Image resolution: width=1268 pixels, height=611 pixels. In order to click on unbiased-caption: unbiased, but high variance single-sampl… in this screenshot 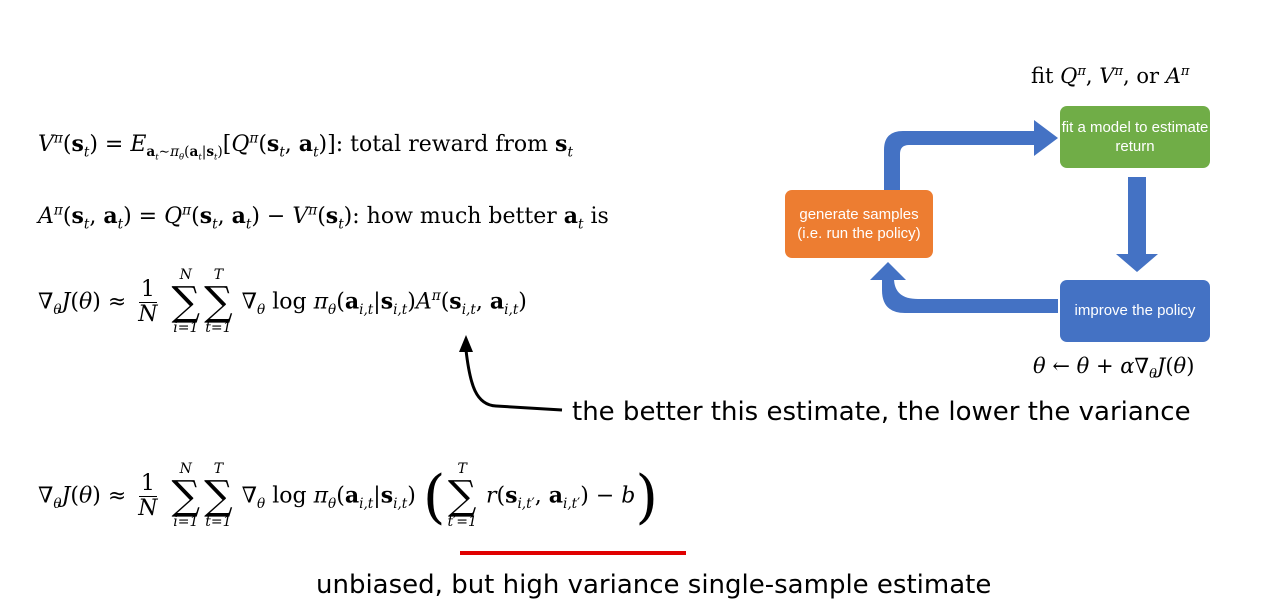, I will do `click(654, 585)`.